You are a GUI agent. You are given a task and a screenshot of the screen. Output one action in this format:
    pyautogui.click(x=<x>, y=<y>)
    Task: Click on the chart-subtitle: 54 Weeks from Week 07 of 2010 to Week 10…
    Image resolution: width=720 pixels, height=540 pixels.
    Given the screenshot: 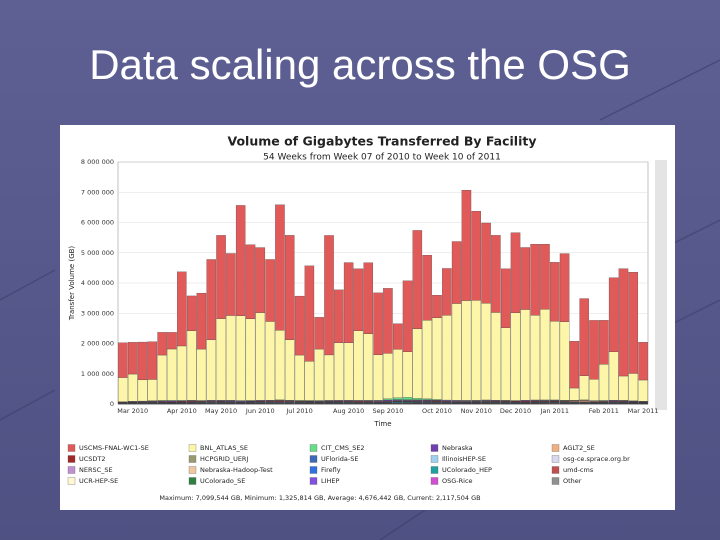 What is the action you would take?
    pyautogui.click(x=382, y=158)
    